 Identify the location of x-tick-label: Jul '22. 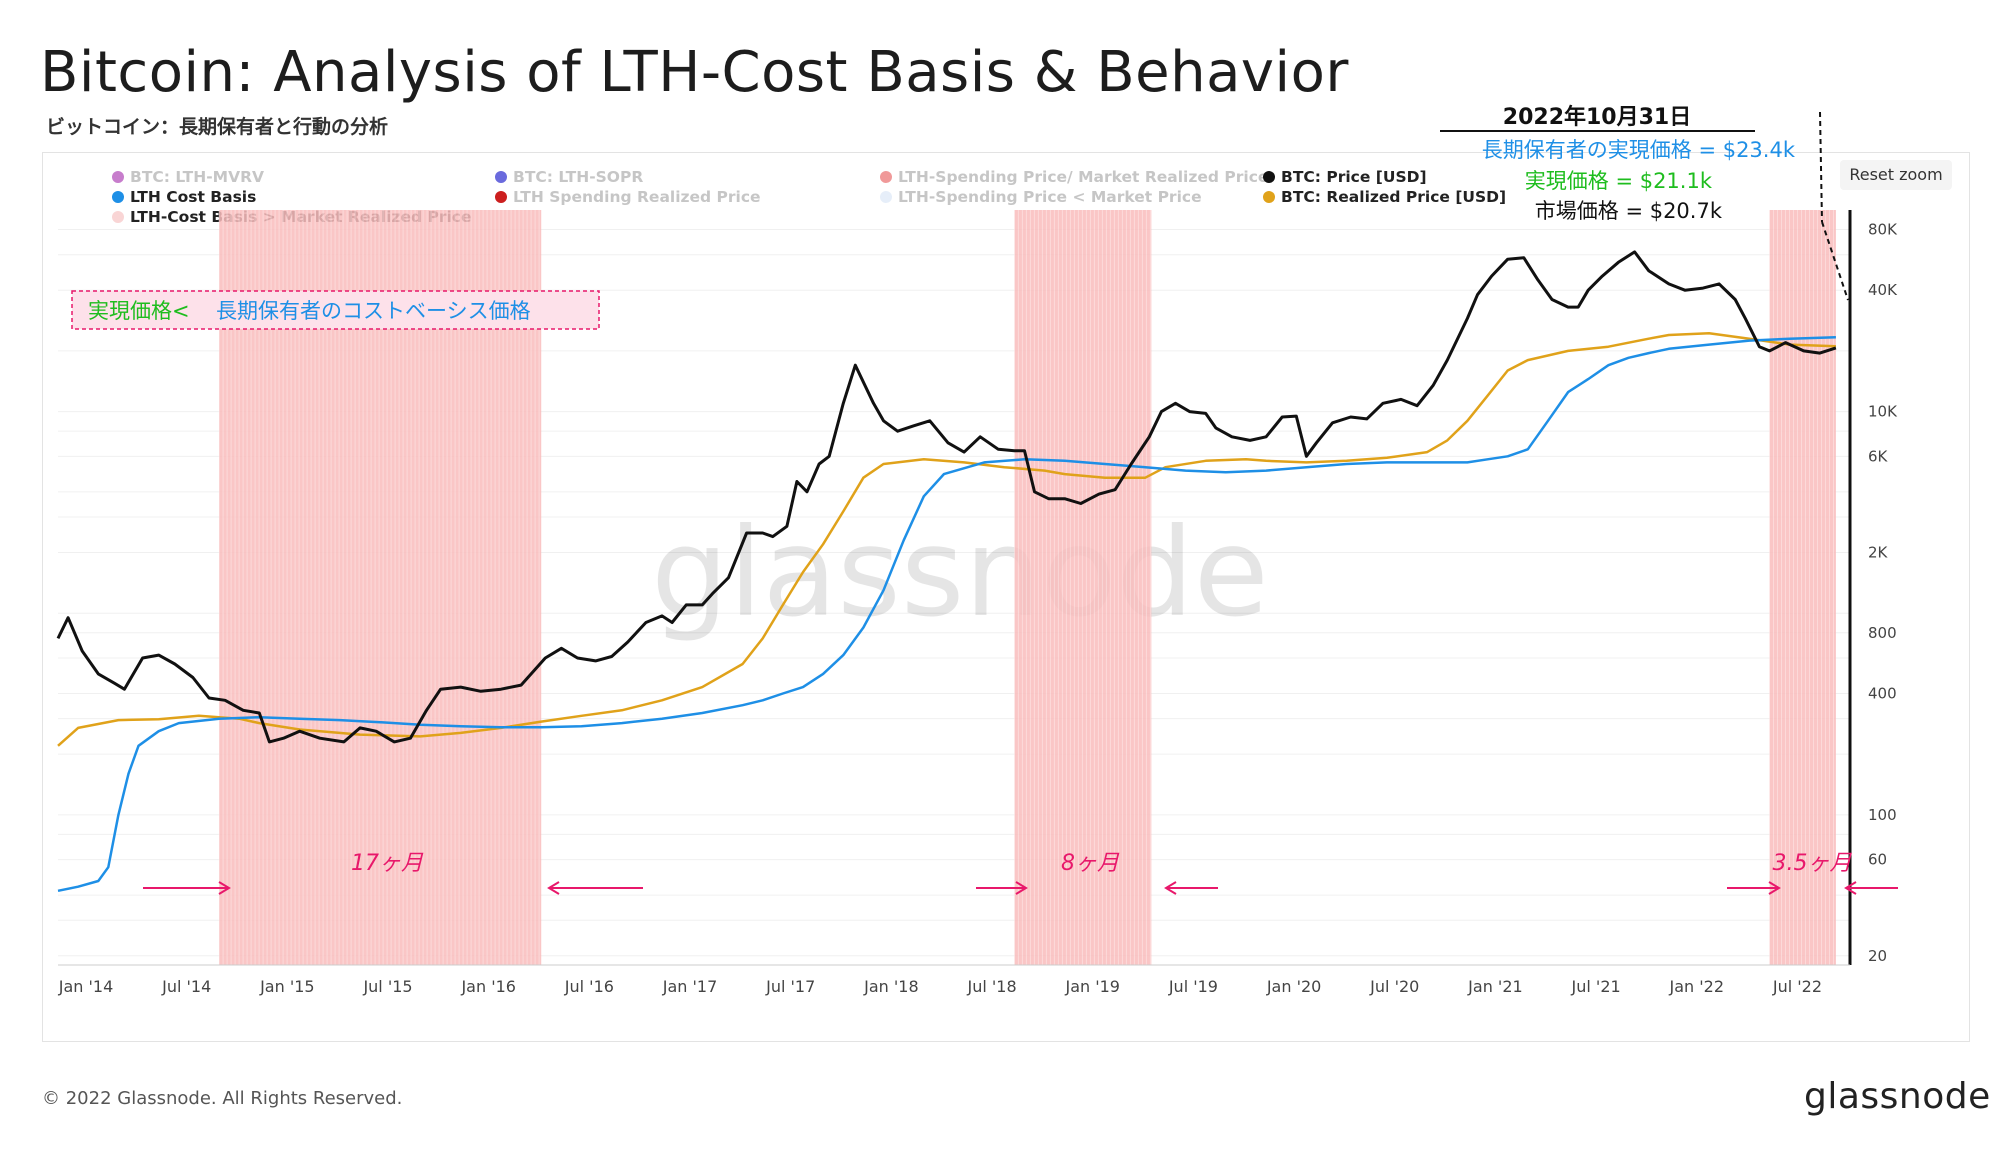
(1797, 986).